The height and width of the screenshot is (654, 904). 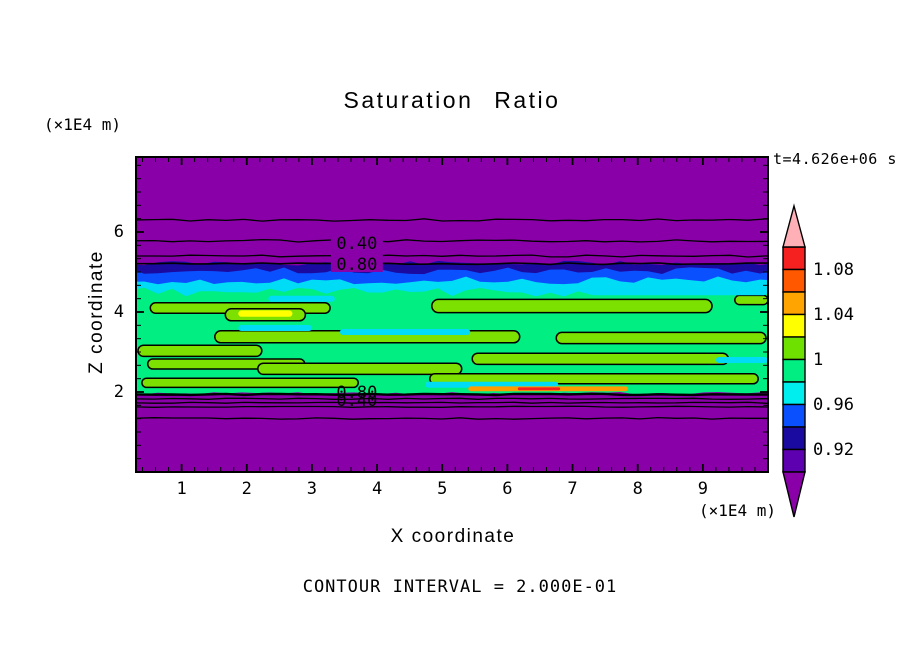 I want to click on y-tick-label: 2, so click(x=118, y=392).